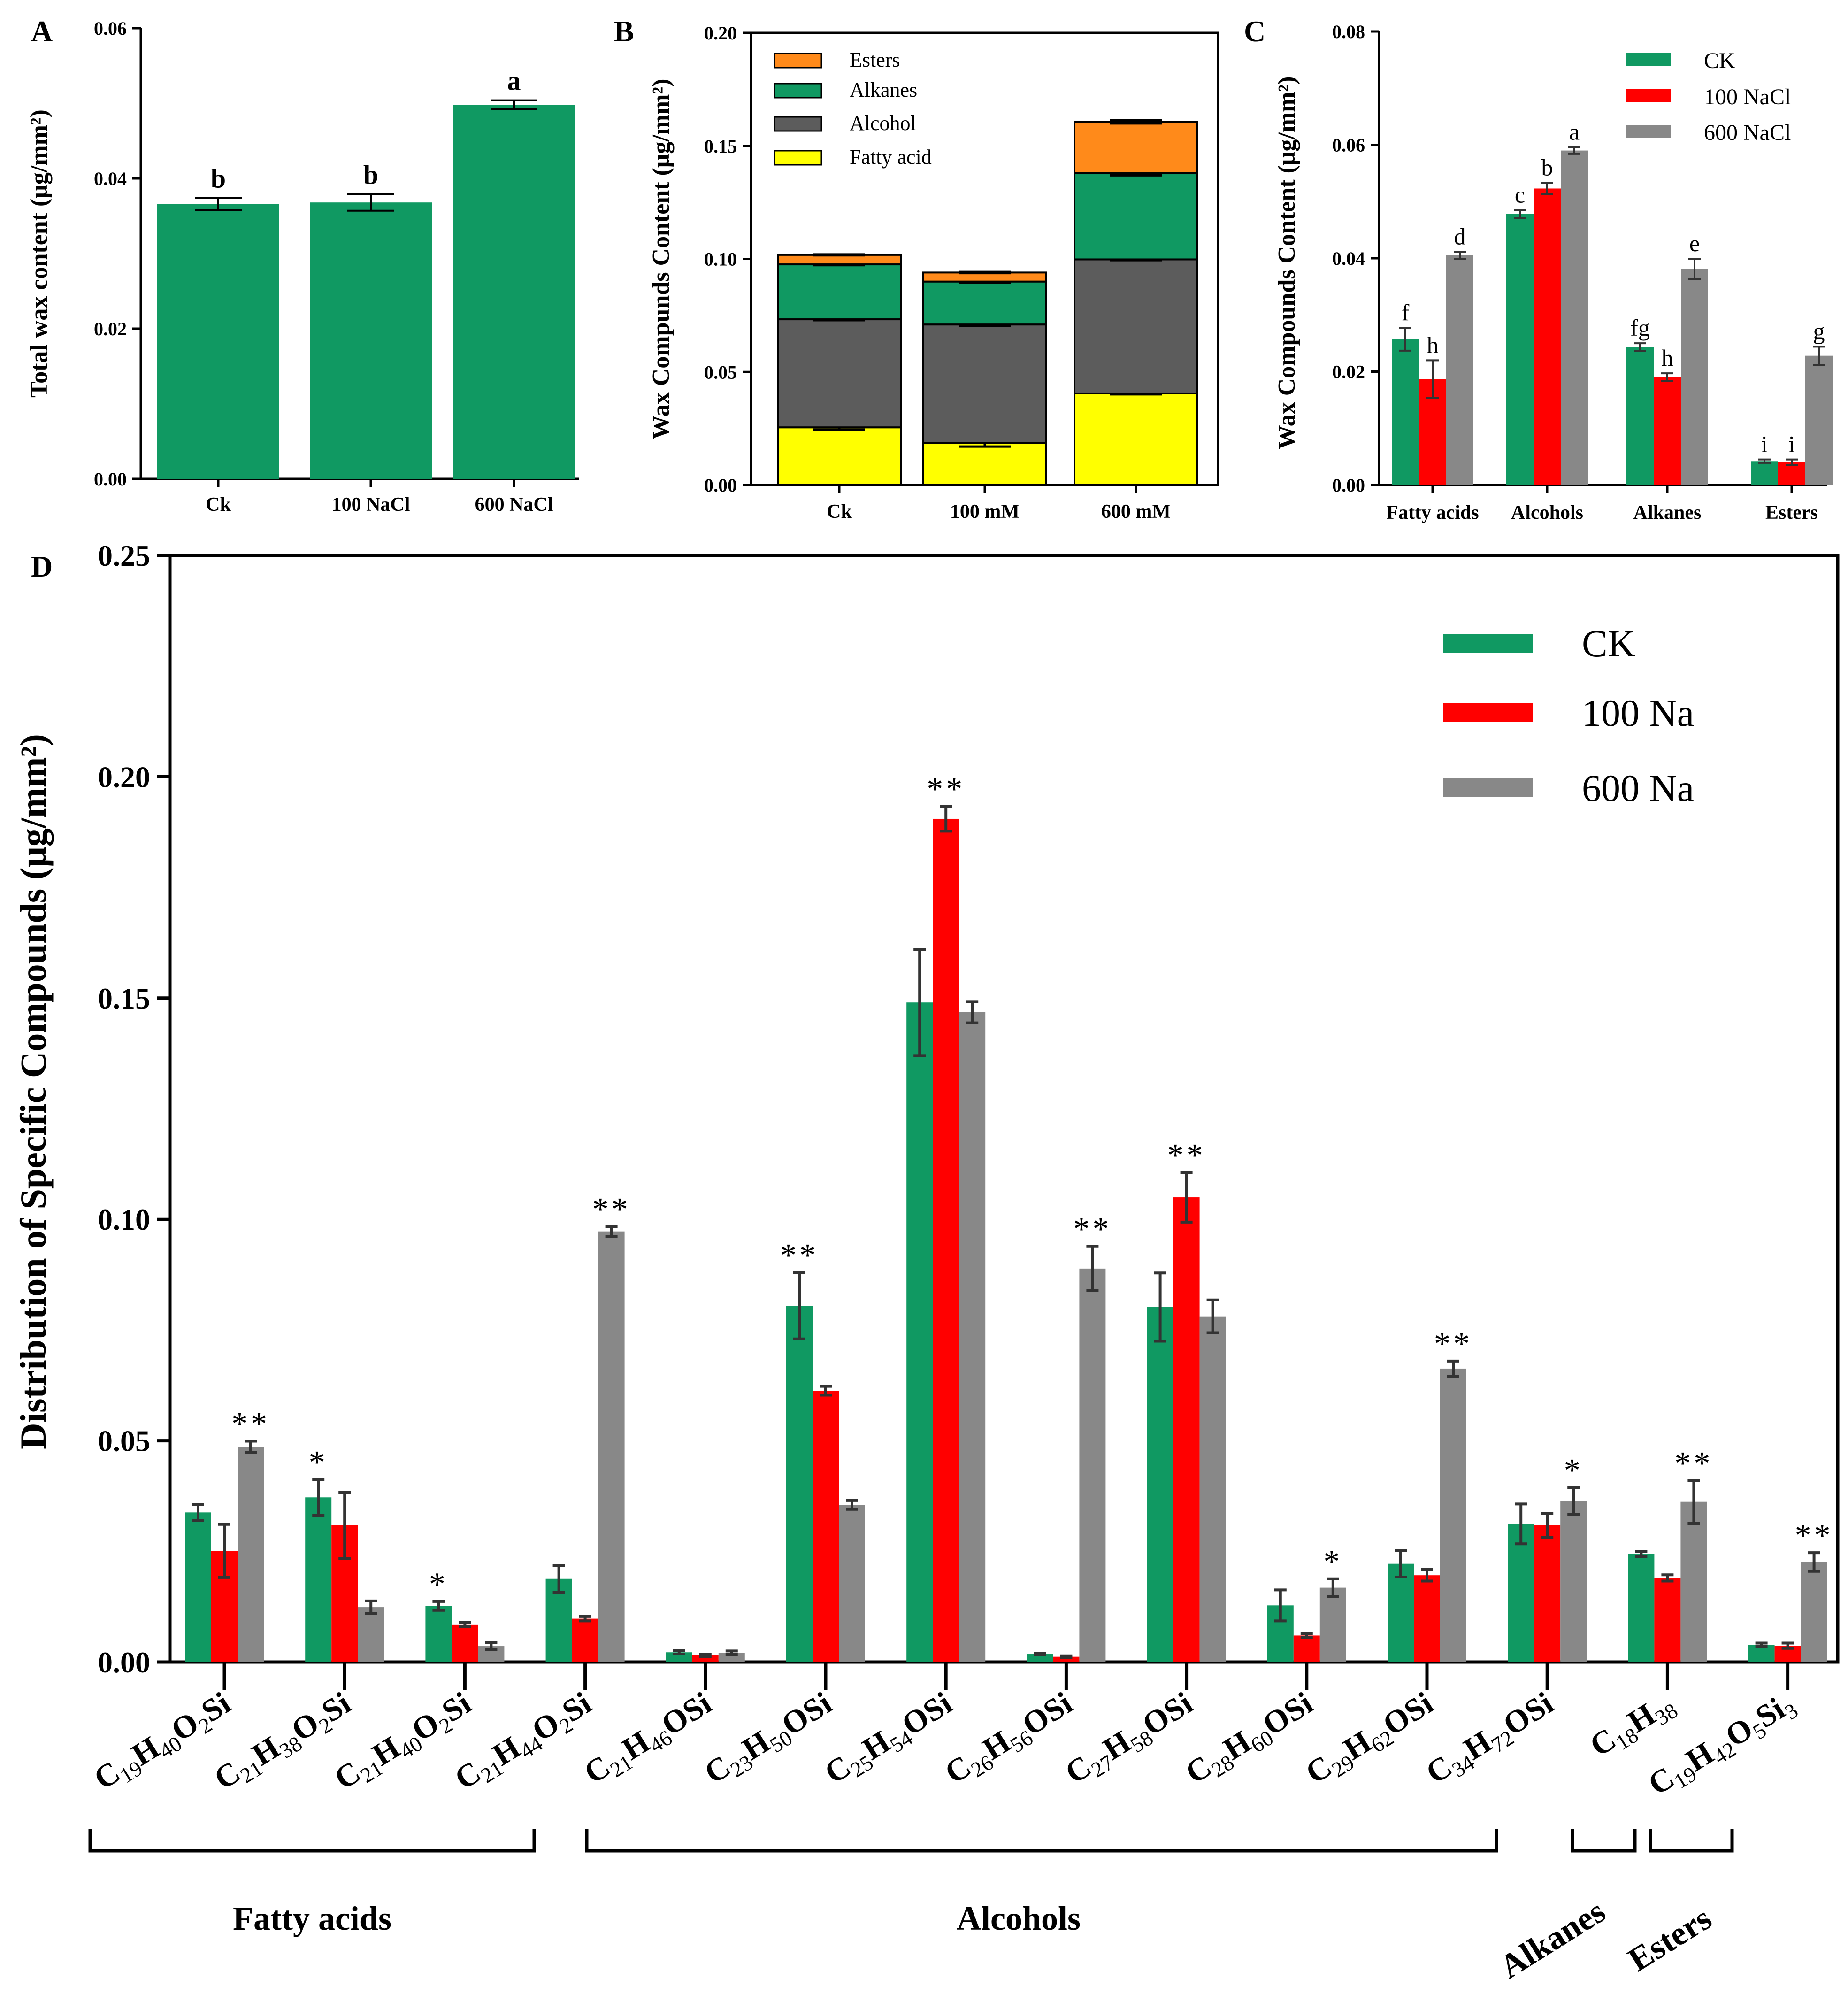 The width and height of the screenshot is (1848, 2002). What do you see at coordinates (1608, 643) in the screenshot?
I see `panel-d-legend-label: CK` at bounding box center [1608, 643].